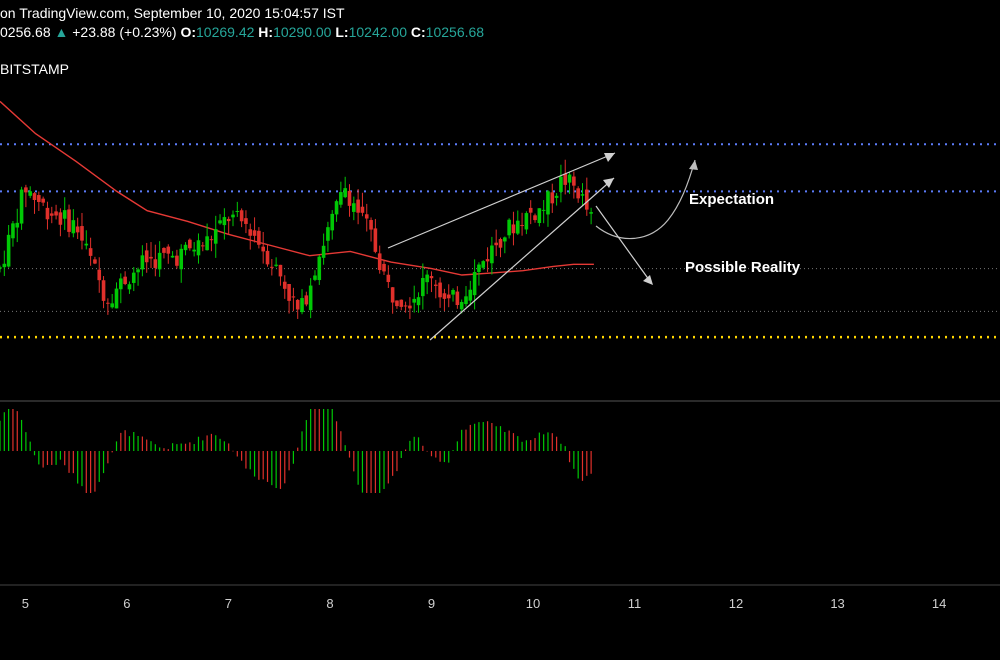  Describe the element at coordinates (296, 239) in the screenshot. I see `candlesticks` at that location.